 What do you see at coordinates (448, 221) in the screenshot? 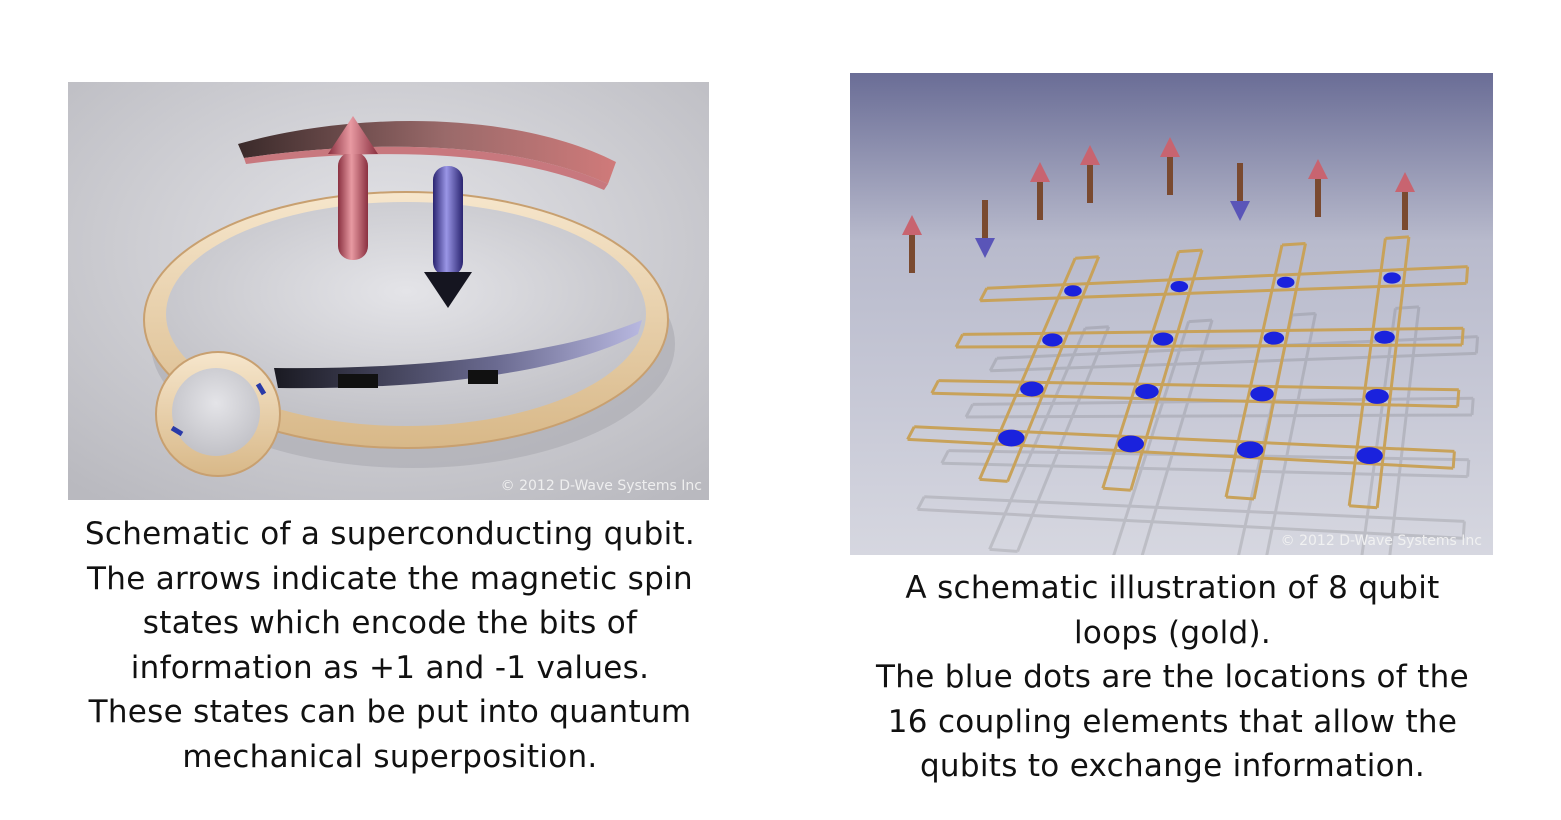
I see `down-spin-arrow-shaft` at bounding box center [448, 221].